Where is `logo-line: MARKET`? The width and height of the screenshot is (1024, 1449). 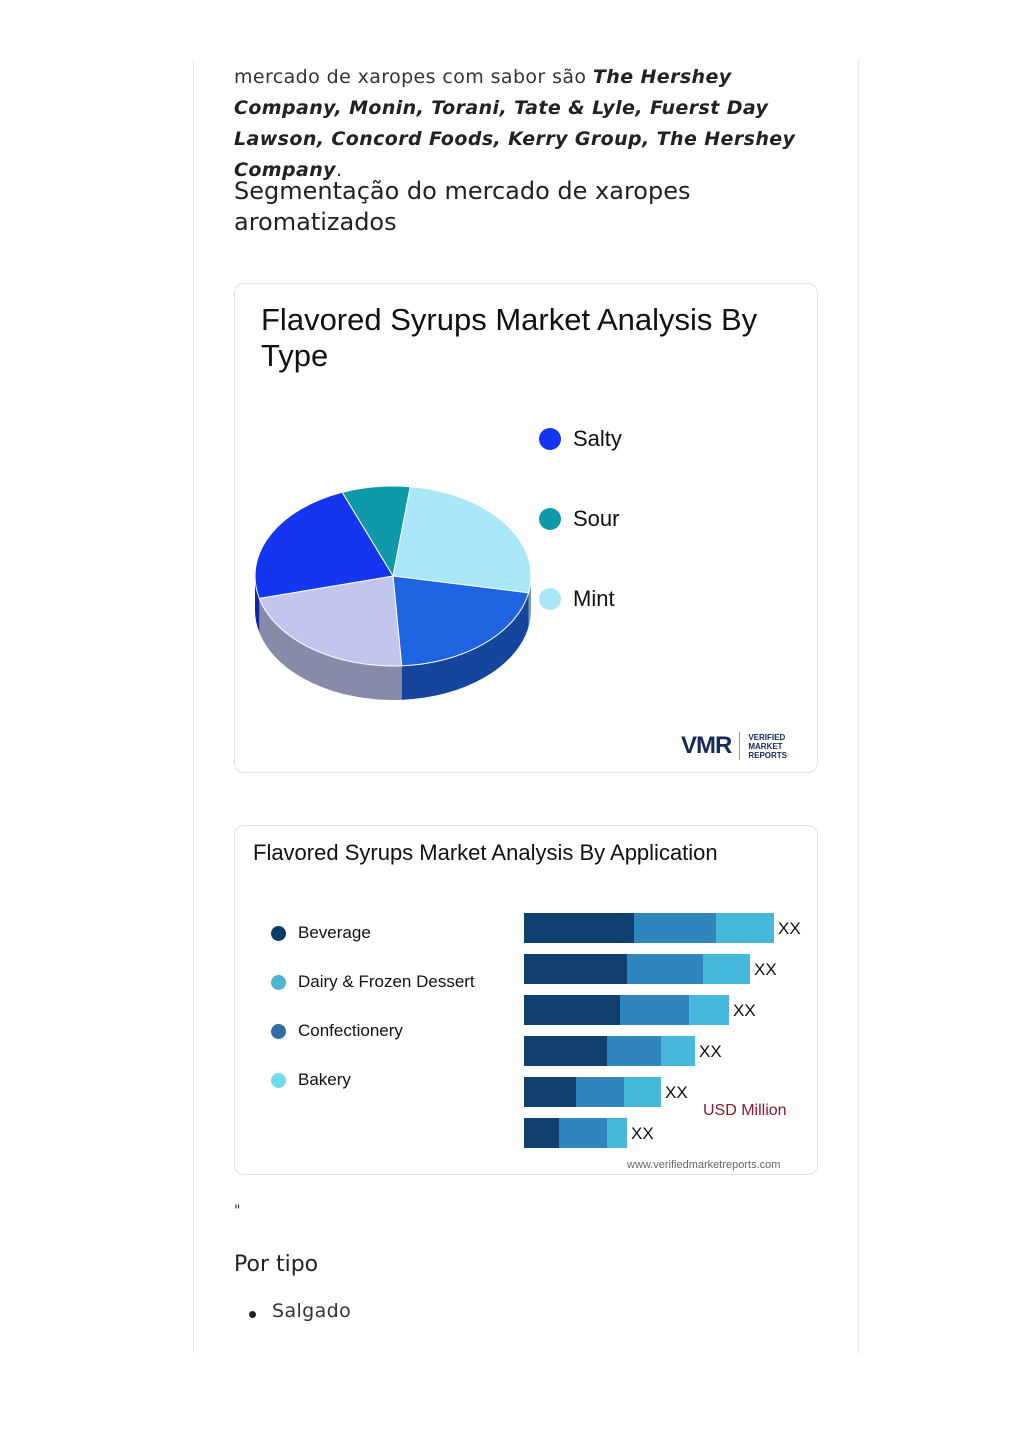
logo-line: MARKET is located at coordinates (765, 746).